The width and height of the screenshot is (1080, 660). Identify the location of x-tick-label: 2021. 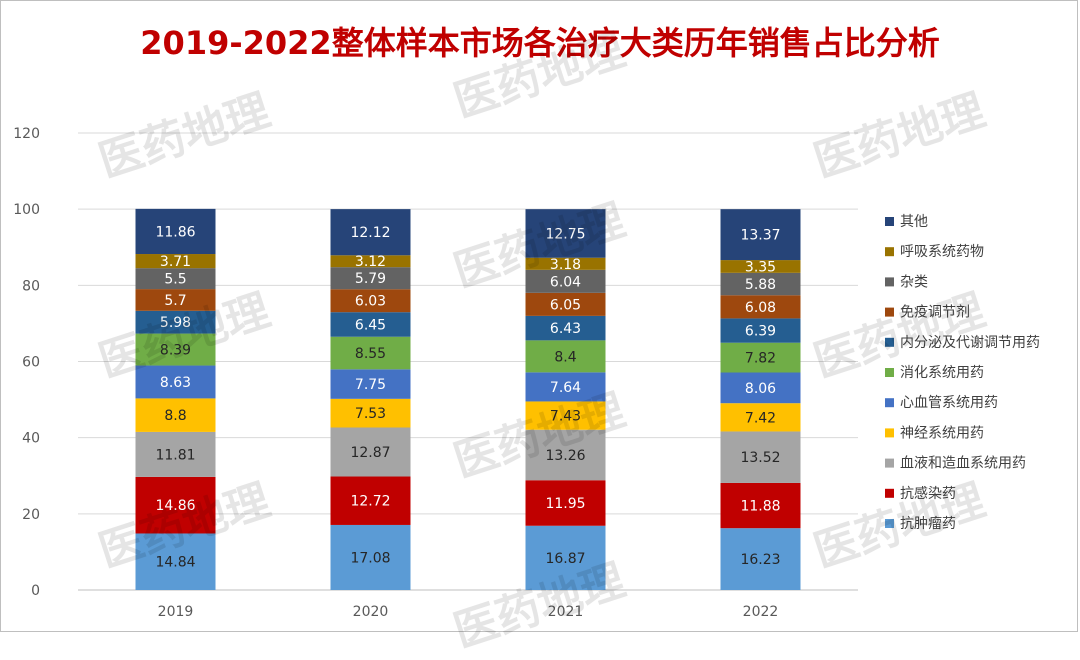
(566, 612).